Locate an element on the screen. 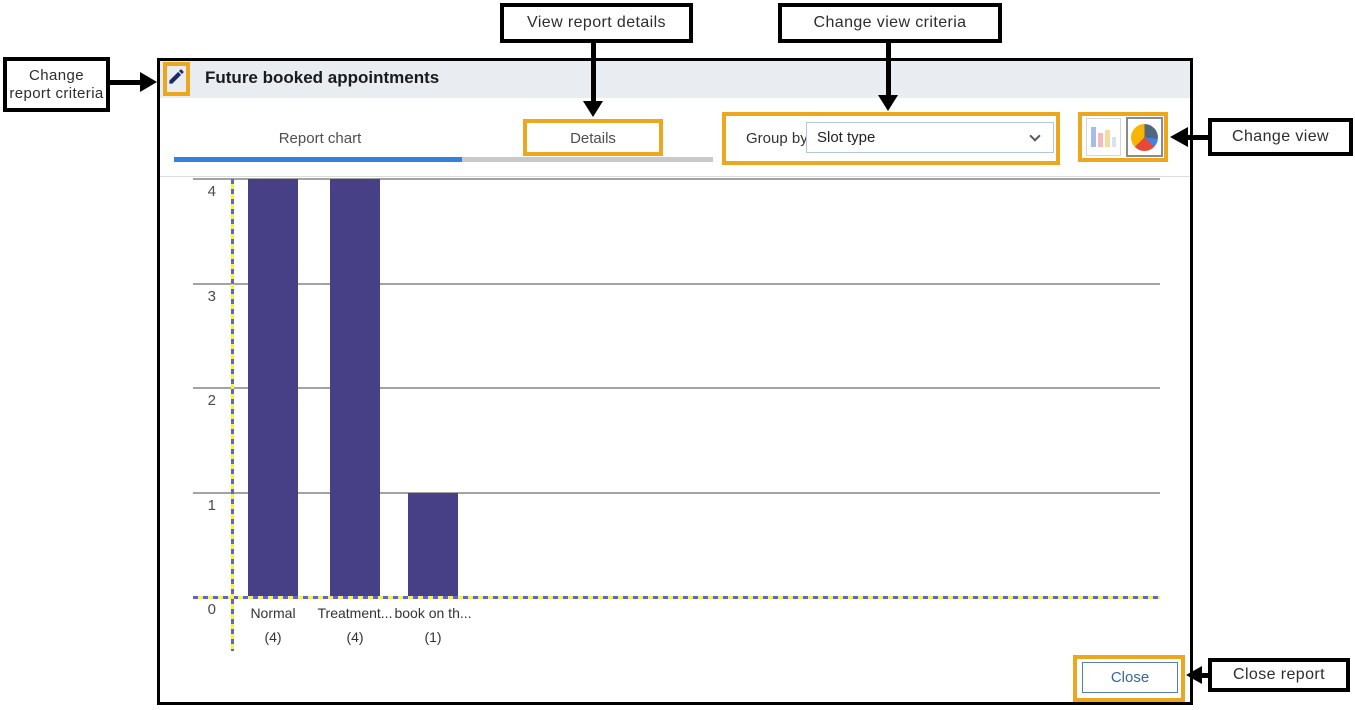 Image resolution: width=1355 pixels, height=710 pixels. highlight-box-close is located at coordinates (1129, 678).